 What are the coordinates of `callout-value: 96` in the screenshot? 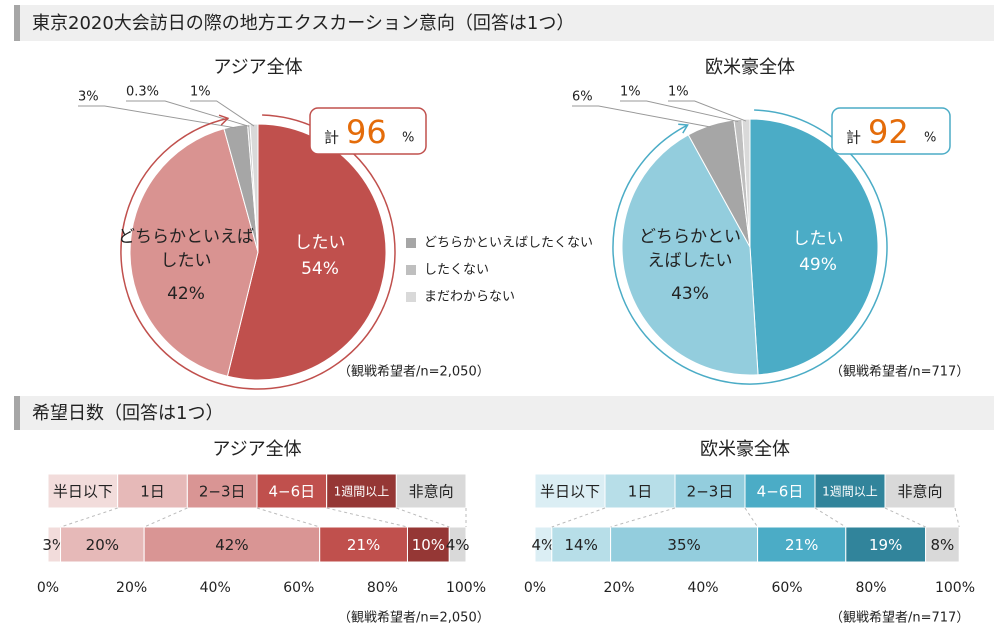 It's located at (366, 132).